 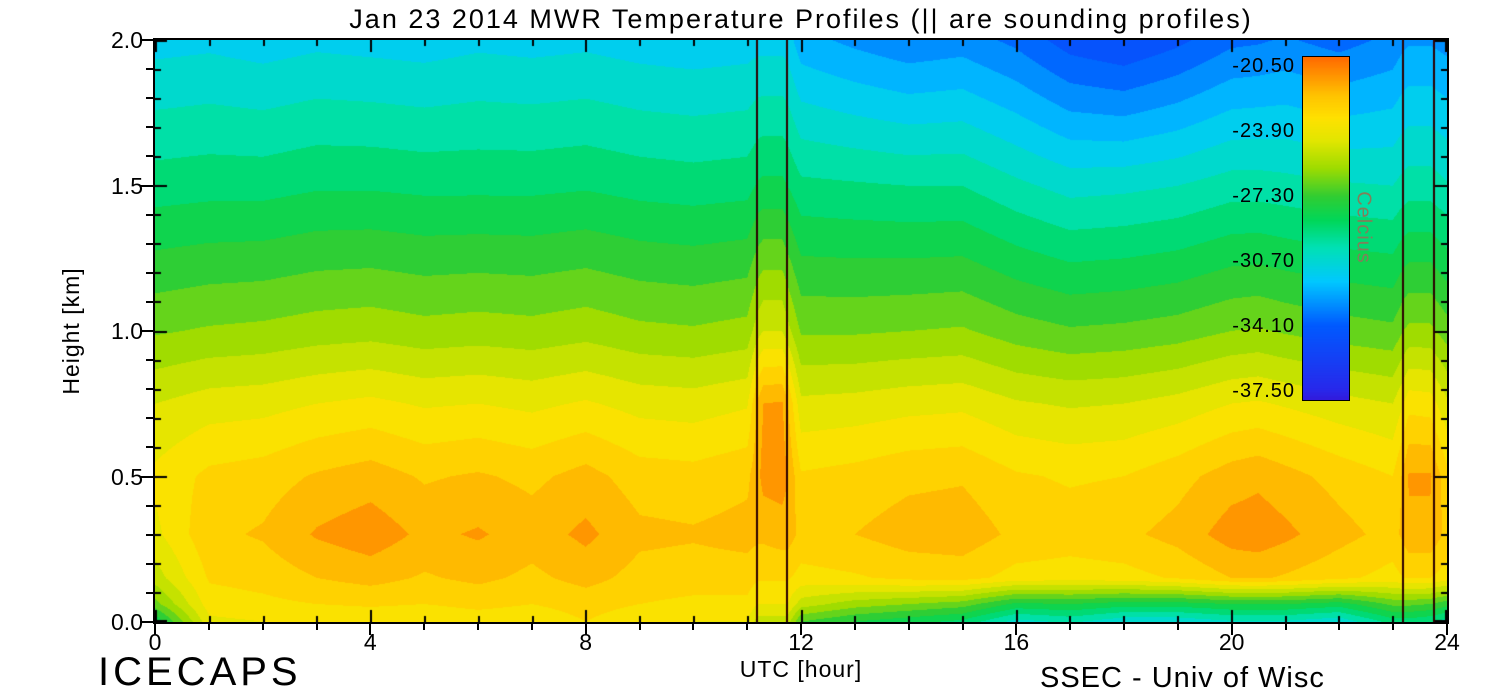 I want to click on y-tick-label: 1.0, so click(x=127, y=331).